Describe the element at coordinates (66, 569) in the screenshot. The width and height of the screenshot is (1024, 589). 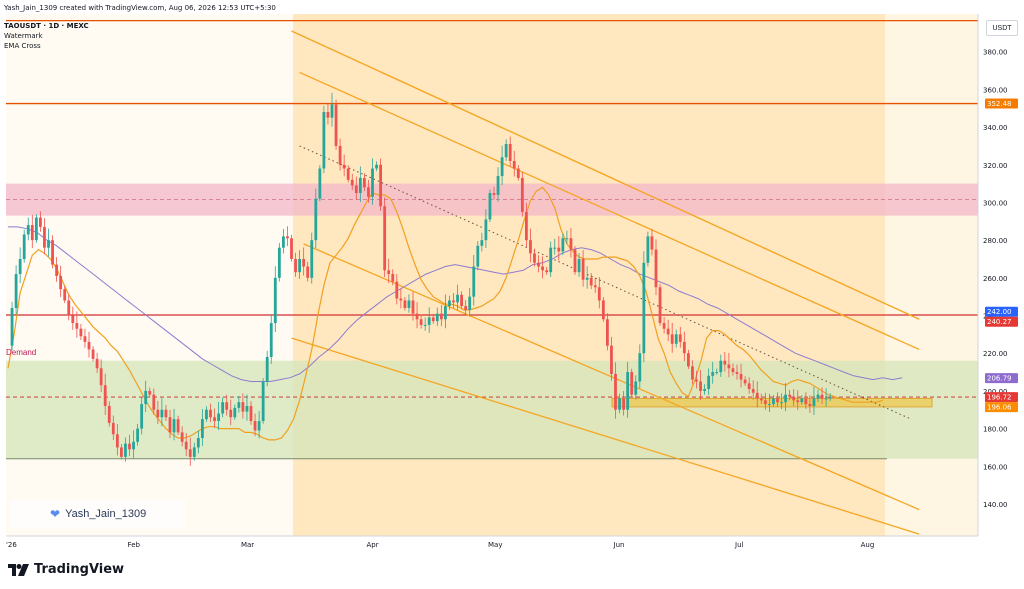
I see `tradingview-logo: TradingView` at that location.